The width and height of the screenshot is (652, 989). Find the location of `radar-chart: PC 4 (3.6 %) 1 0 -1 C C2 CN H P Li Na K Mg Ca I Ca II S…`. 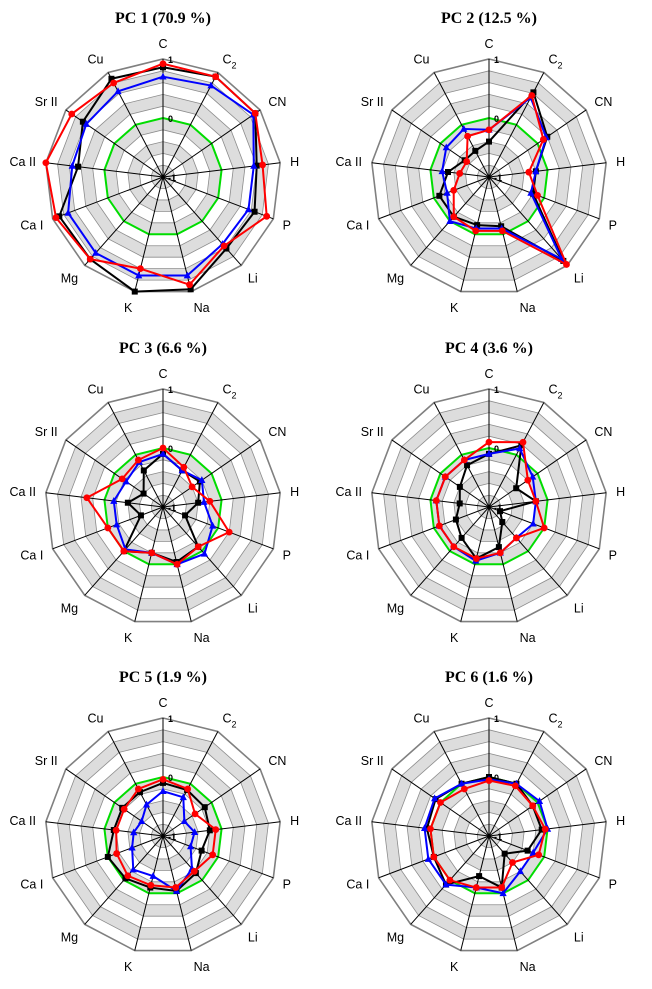

radar-chart: PC 4 (3.6 %) 1 0 -1 C C2 CN H P Li Na K Mg Ca I Ca II S… is located at coordinates (481, 492).